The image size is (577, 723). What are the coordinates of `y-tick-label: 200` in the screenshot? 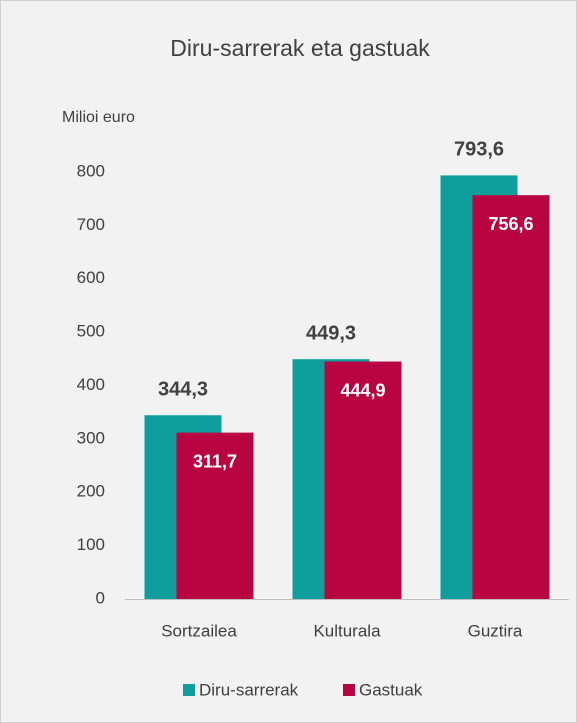 It's located at (91, 491).